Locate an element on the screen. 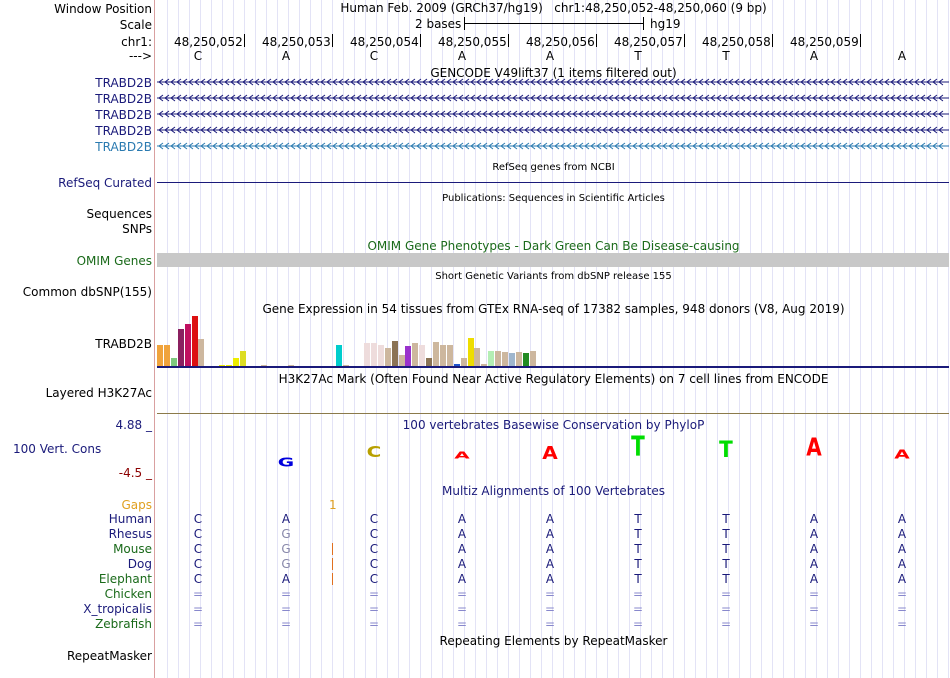 The width and height of the screenshot is (950, 678). h3k27ac-baseline is located at coordinates (553, 413).